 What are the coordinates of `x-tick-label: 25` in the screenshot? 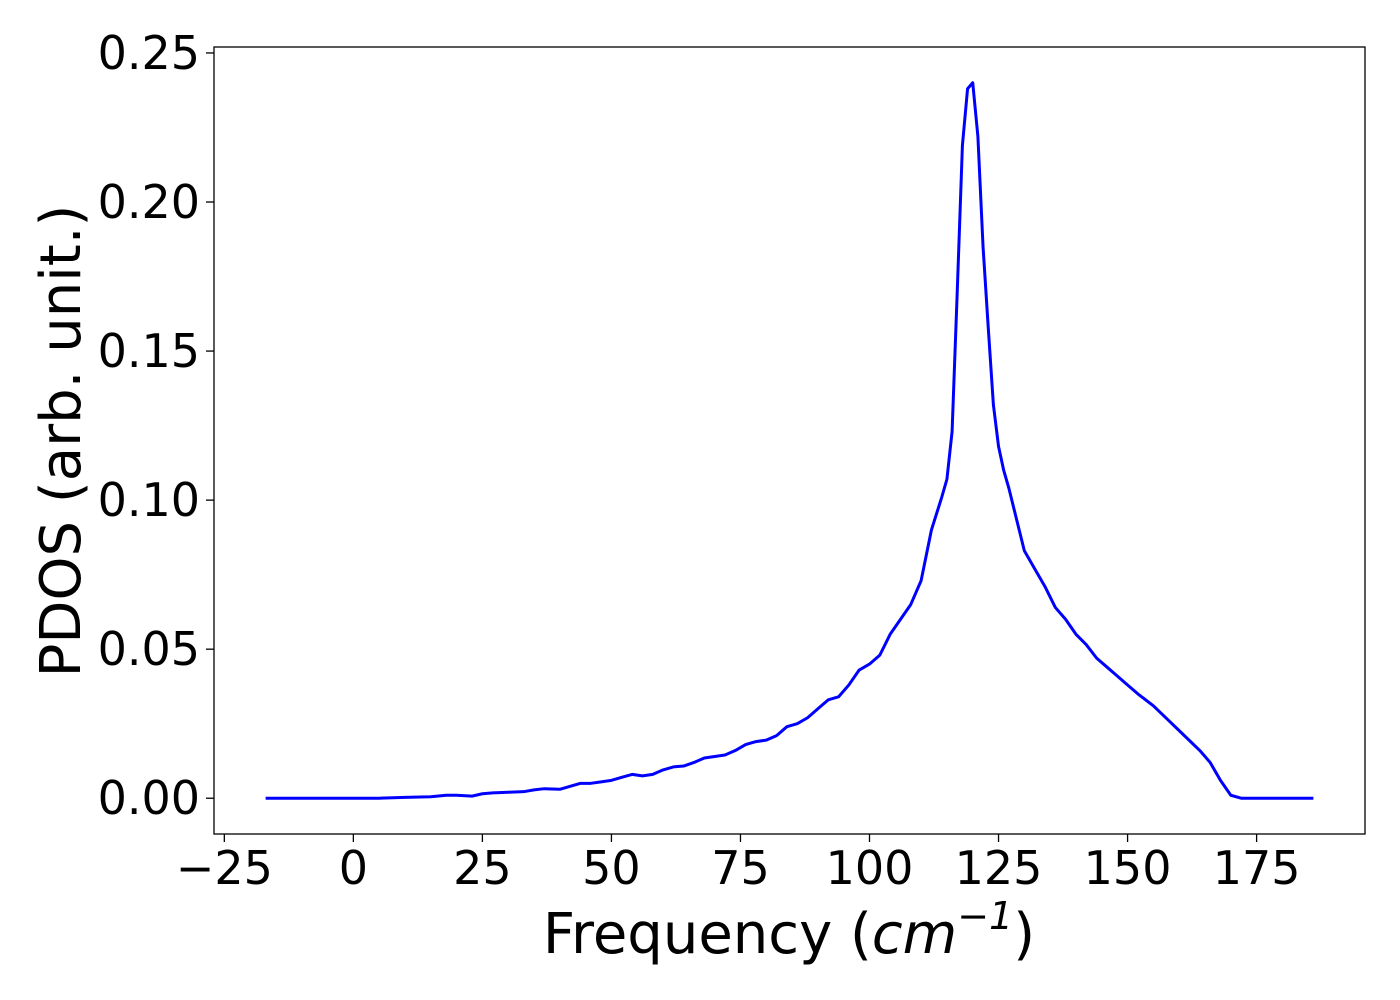 It's located at (482, 868).